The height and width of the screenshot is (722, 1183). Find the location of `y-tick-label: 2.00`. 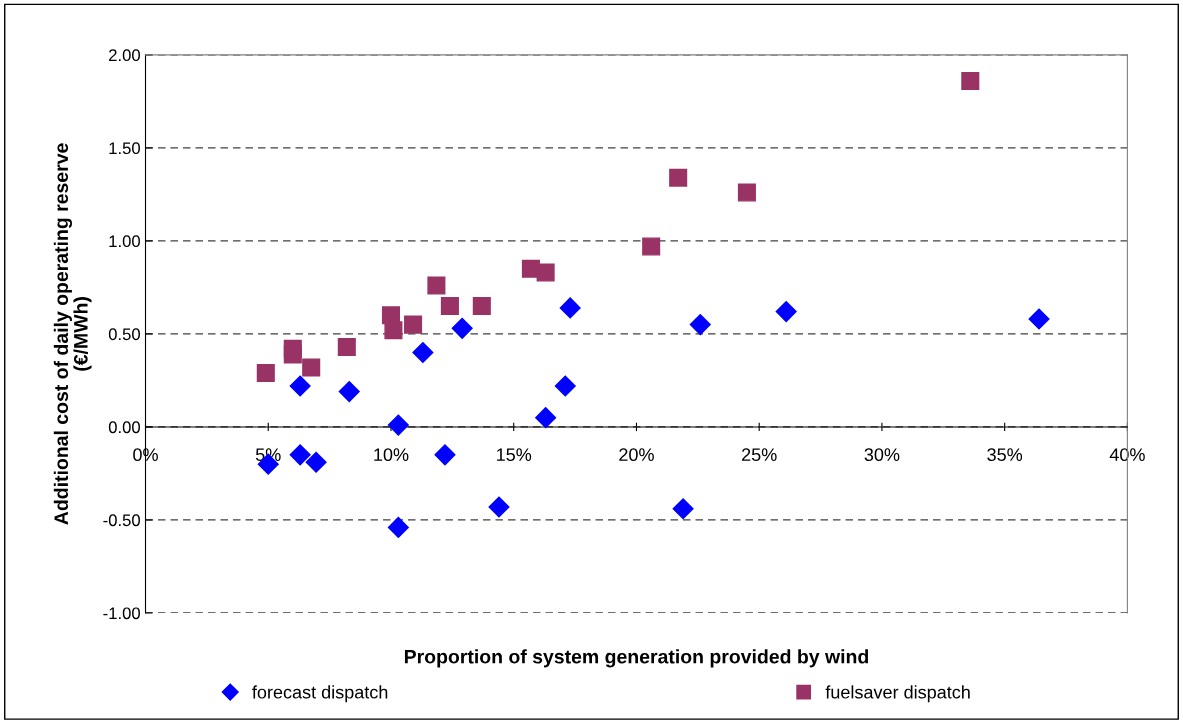

y-tick-label: 2.00 is located at coordinates (124, 55).